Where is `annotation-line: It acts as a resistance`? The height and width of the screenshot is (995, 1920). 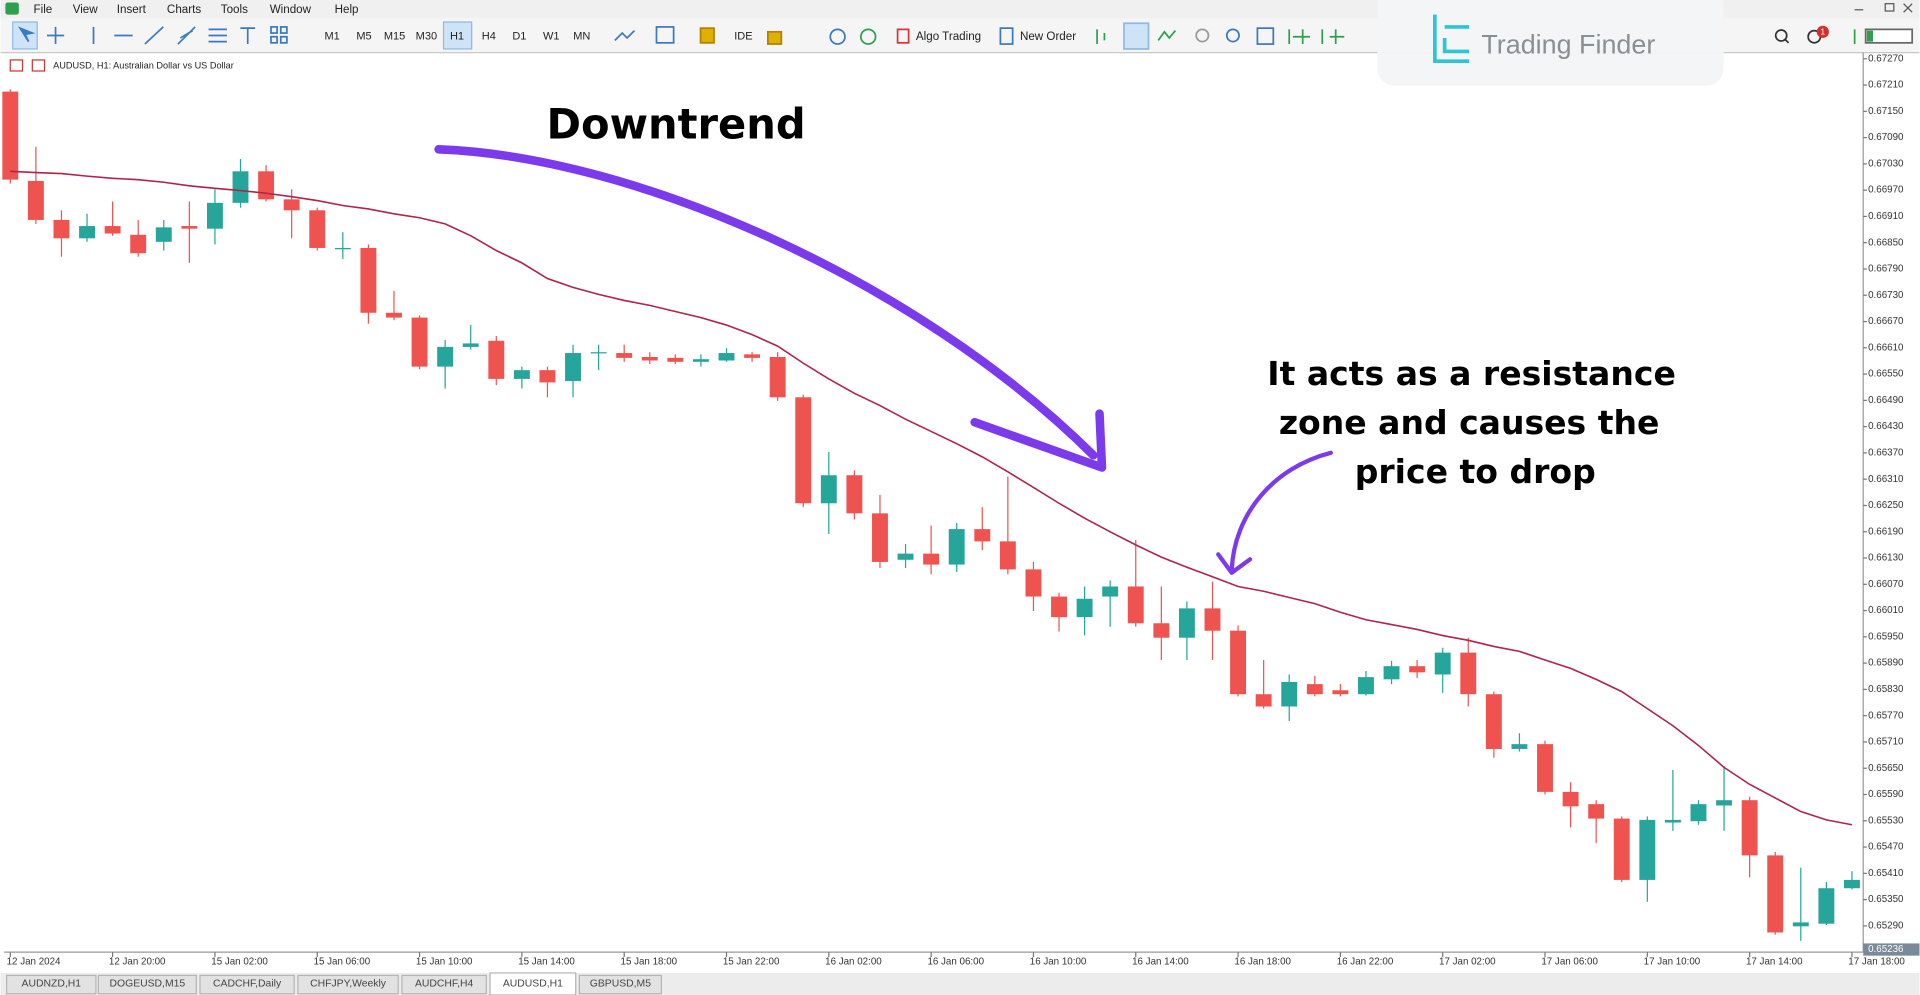 annotation-line: It acts as a resistance is located at coordinates (1471, 373).